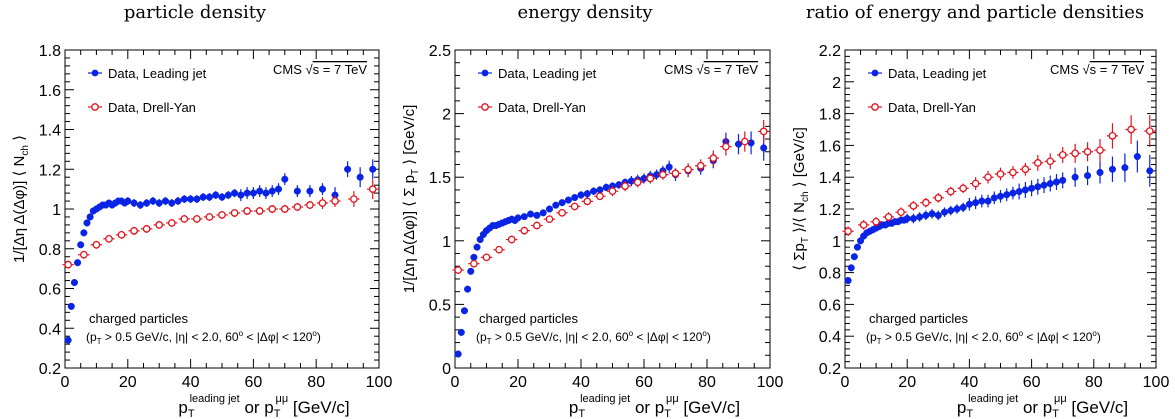 This screenshot has width=1175, height=419. What do you see at coordinates (907, 382) in the screenshot?
I see `x-tick-label: 20` at bounding box center [907, 382].